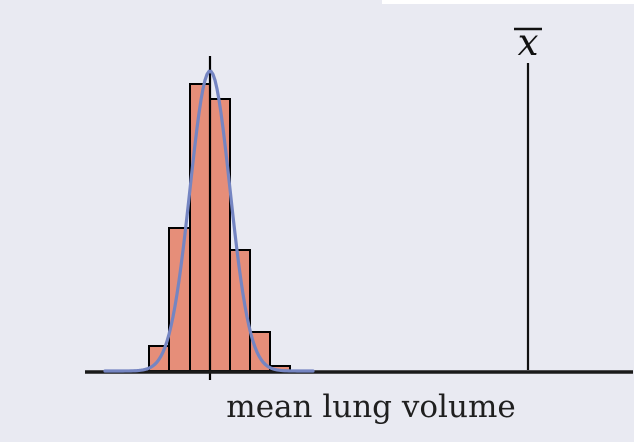 This screenshot has width=634, height=442. I want to click on histogram-bars, so click(219, 227).